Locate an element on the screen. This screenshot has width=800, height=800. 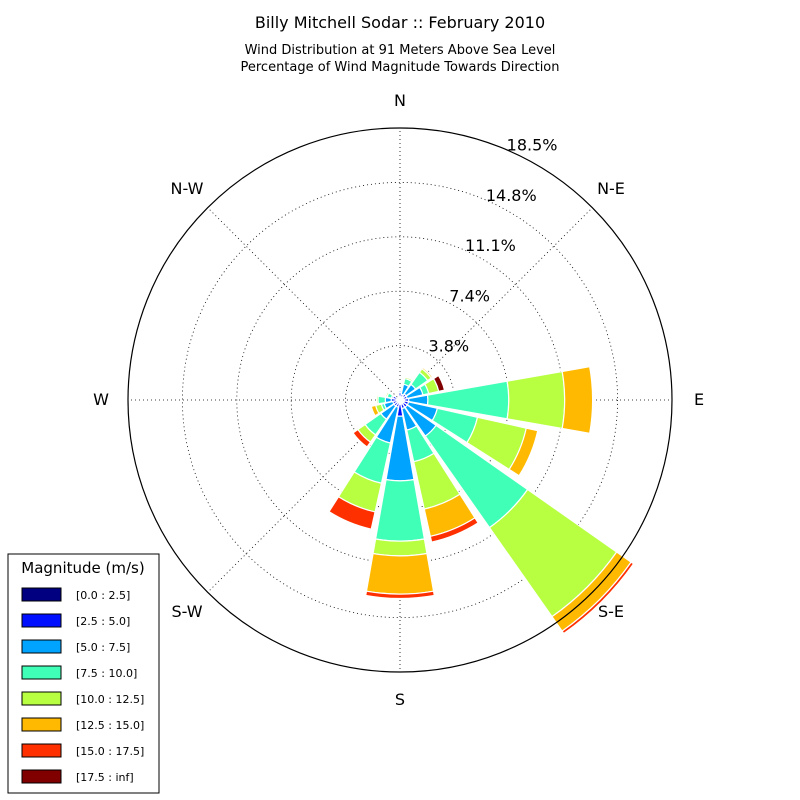
chart-title: Billy Mitchell Sodar :: February 2010 is located at coordinates (400, 22).